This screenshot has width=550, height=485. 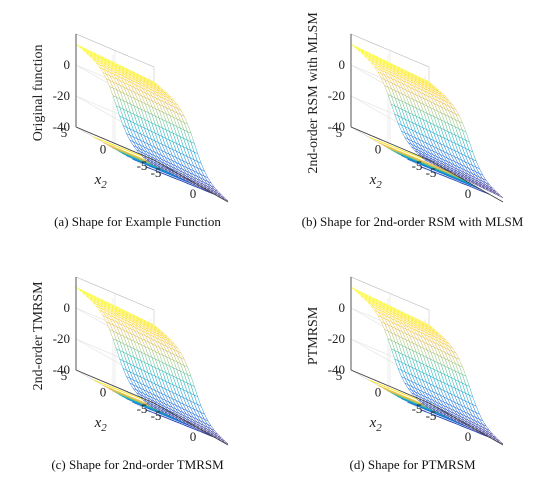 I want to click on axis-labels: x1x2Original function, so click(x=69, y=117).